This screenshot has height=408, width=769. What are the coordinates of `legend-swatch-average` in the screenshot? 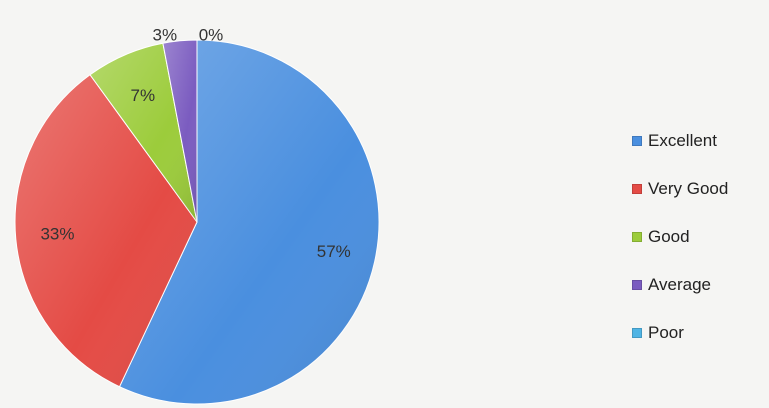 It's located at (637, 285).